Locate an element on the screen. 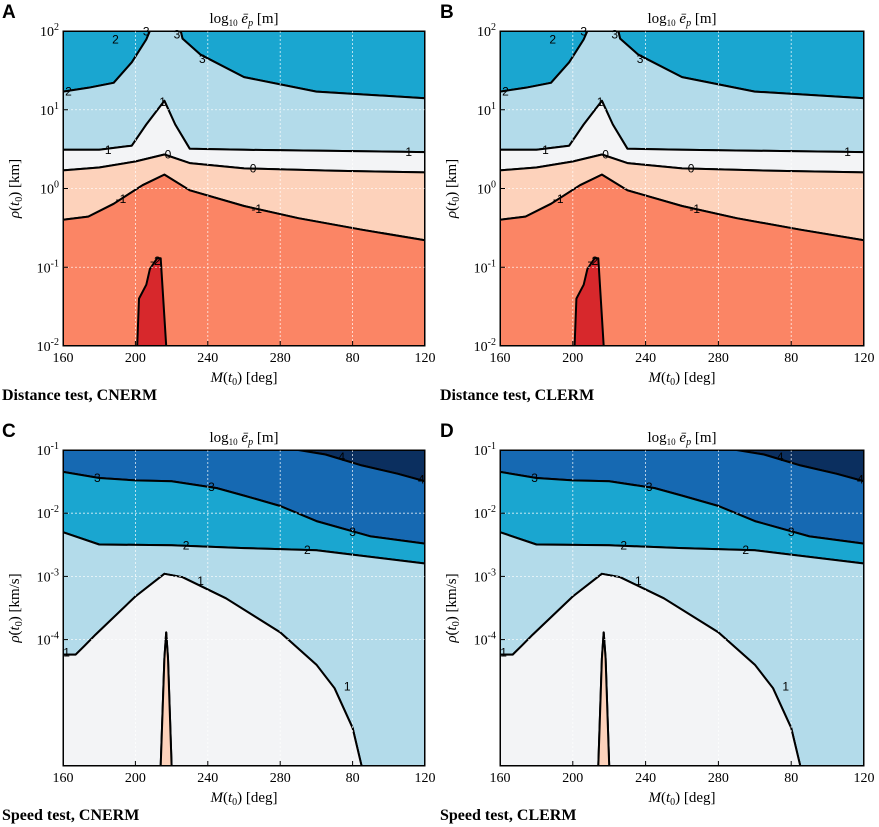 This screenshot has width=879, height=827. panel-caption: Distance test, CLERM is located at coordinates (517, 395).